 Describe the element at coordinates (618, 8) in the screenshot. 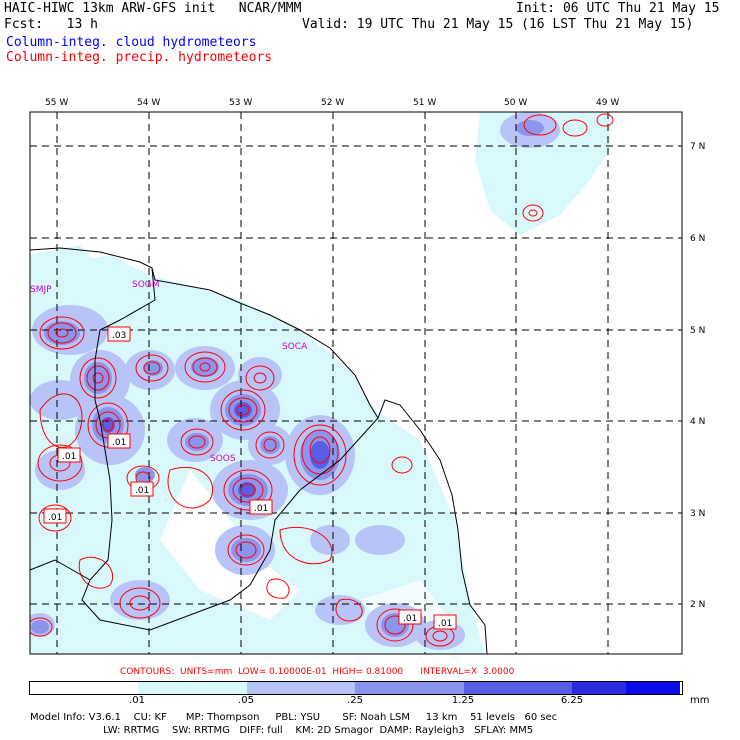

I see `init-time: Init: 06 UTC Thu 21 May 15` at that location.